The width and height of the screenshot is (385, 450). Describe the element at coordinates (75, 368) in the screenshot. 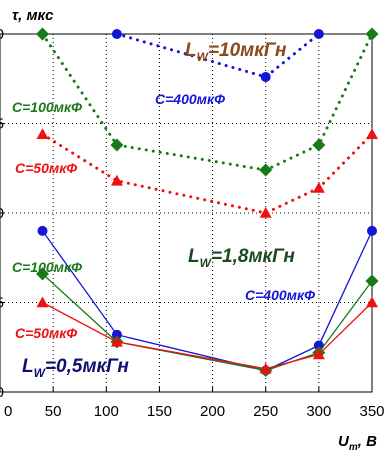

I see `annotation-lw-0-5: LW=0,5мкГн` at that location.